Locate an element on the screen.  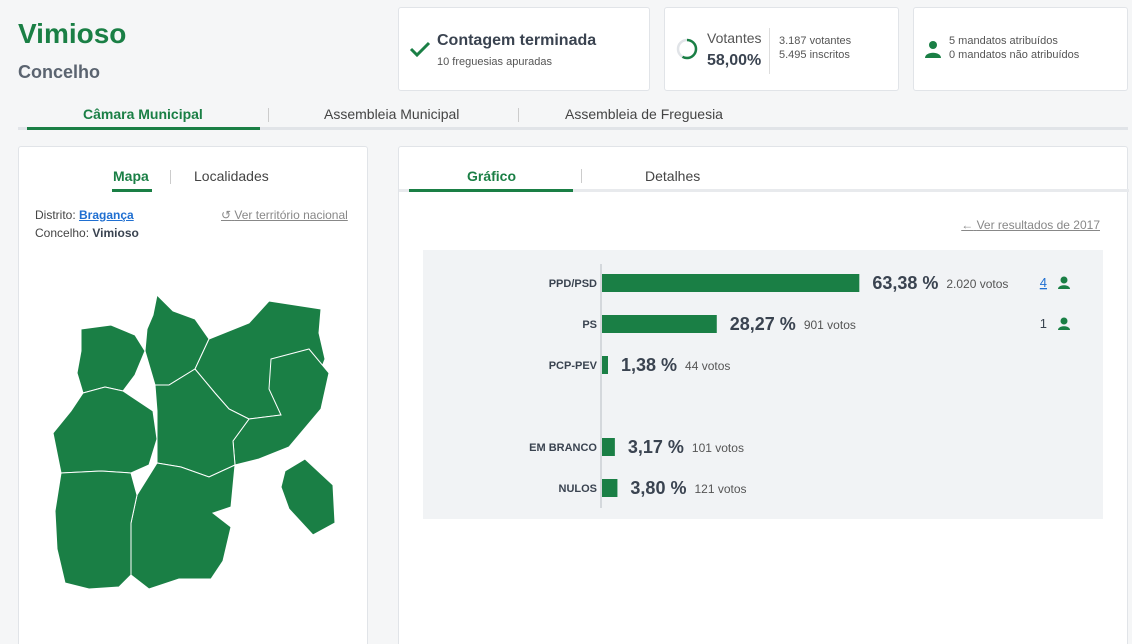
page-subtitle: Concelho is located at coordinates (59, 72).